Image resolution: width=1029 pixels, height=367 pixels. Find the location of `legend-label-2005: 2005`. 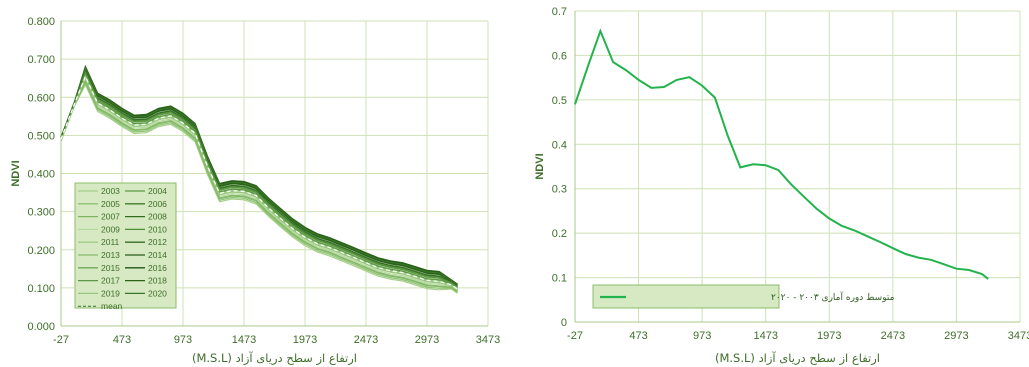

legend-label-2005: 2005 is located at coordinates (110, 204).